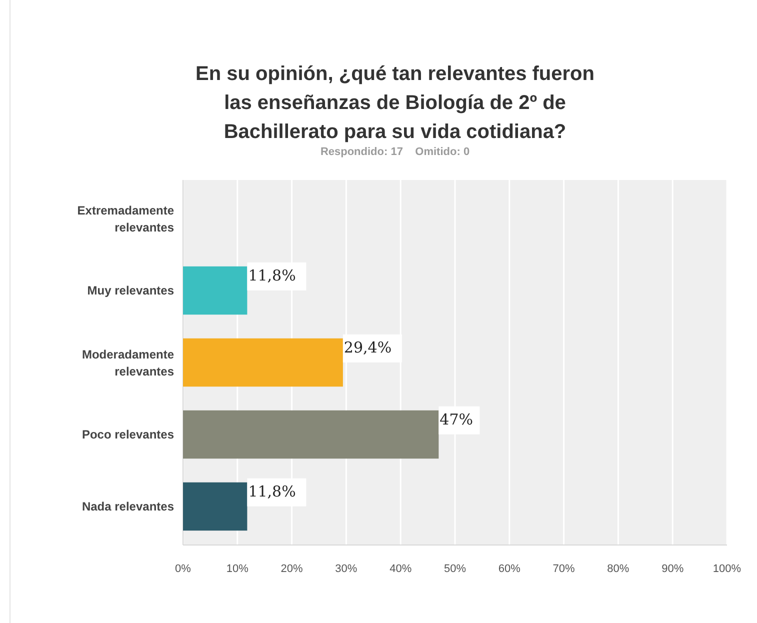 This screenshot has width=757, height=623. What do you see at coordinates (401, 569) in the screenshot?
I see `x-tick-label: 40%` at bounding box center [401, 569].